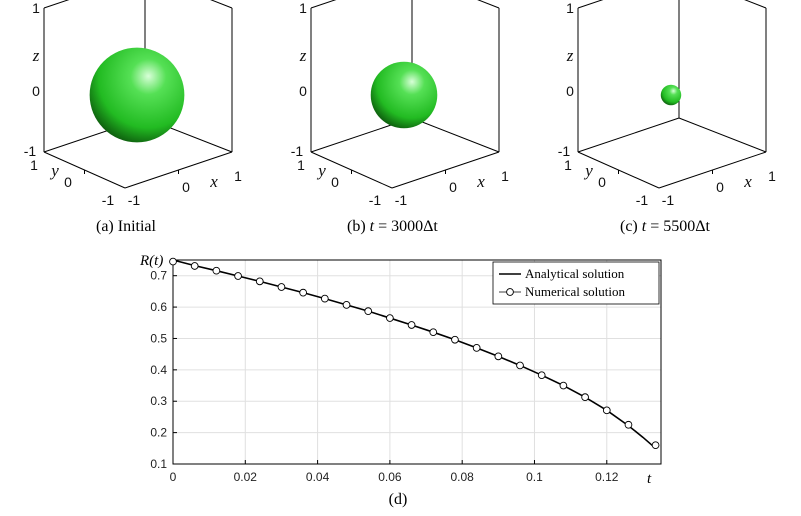 The height and width of the screenshot is (516, 801). What do you see at coordinates (158, 464) in the screenshot?
I see `y-tick-label: 0.1` at bounding box center [158, 464].